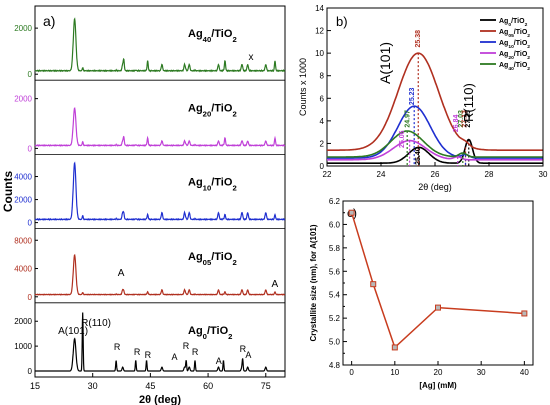 The image size is (550, 405). What do you see at coordinates (322, 98) in the screenshot?
I see `panel-b-ytick-label: 6` at bounding box center [322, 98].